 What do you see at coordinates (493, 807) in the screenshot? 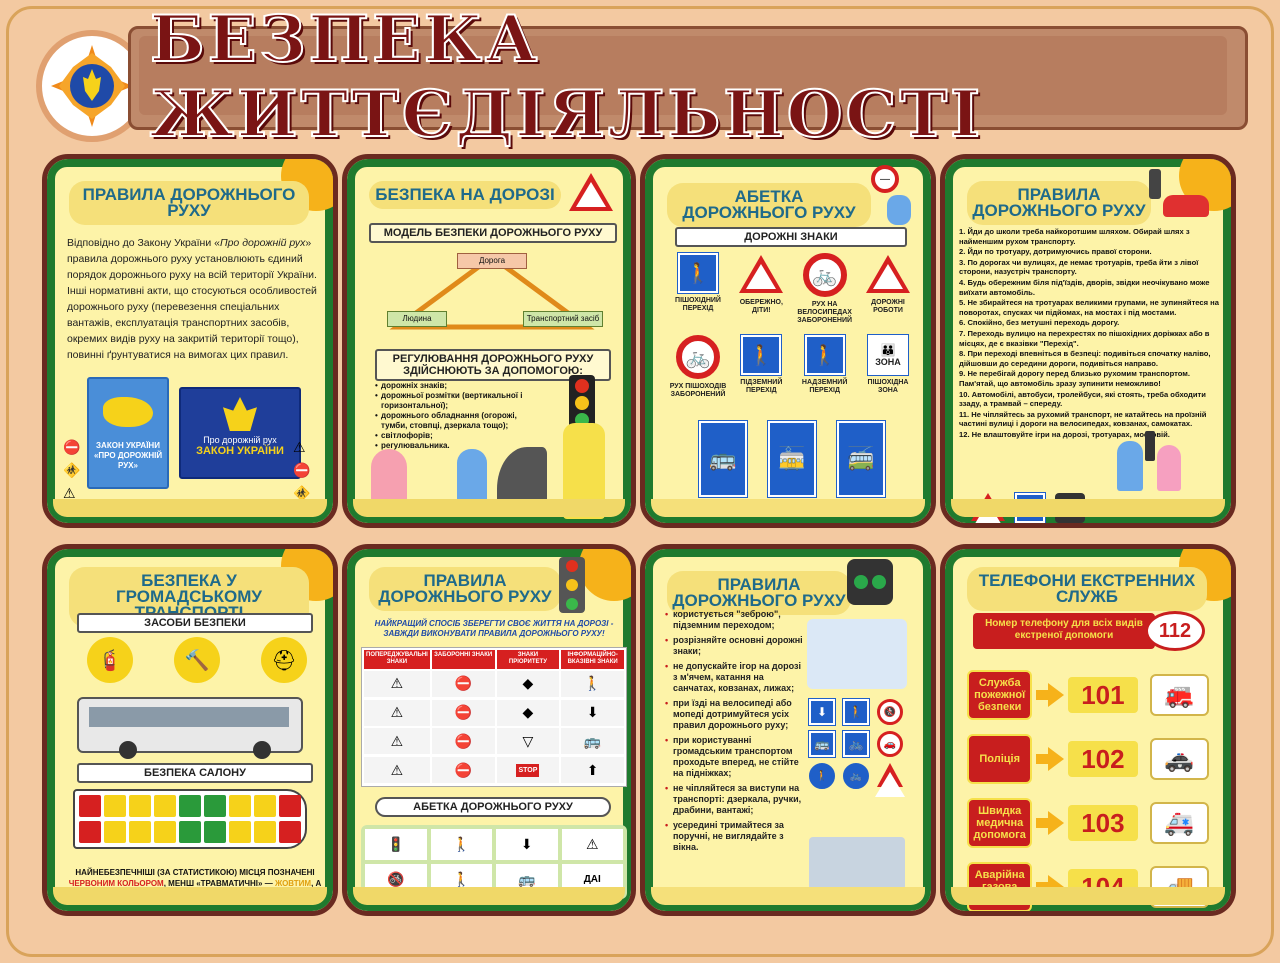
I see `abc-title: АБЕТКА ДОРОЖНЬОГО РУХУ` at bounding box center [493, 807].